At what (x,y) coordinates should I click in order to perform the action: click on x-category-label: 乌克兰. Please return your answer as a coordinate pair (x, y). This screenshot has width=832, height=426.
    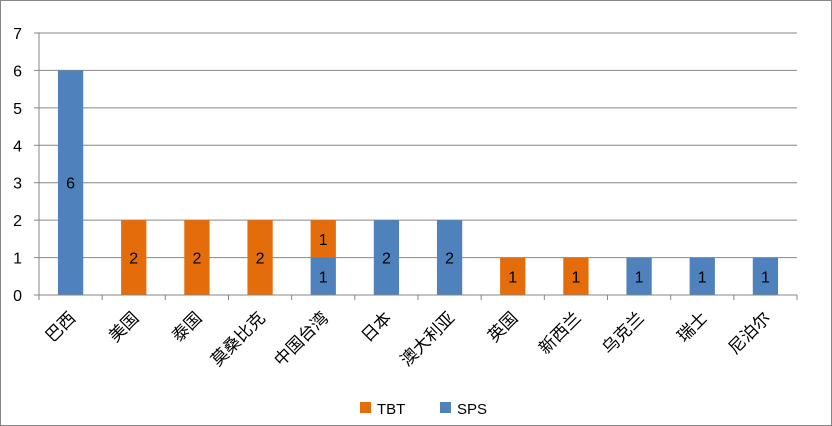
    Looking at the image, I should click on (623, 333).